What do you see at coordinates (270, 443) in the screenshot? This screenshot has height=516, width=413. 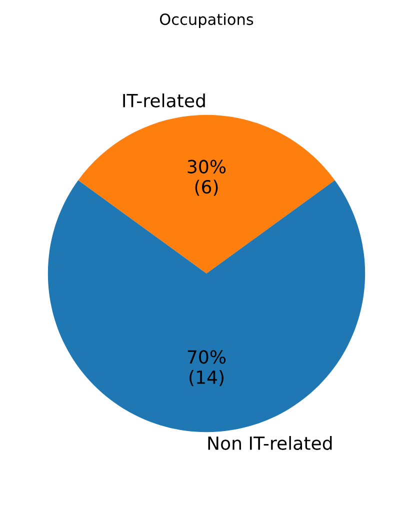 I see `slice-label: Non IT-related` at bounding box center [270, 443].